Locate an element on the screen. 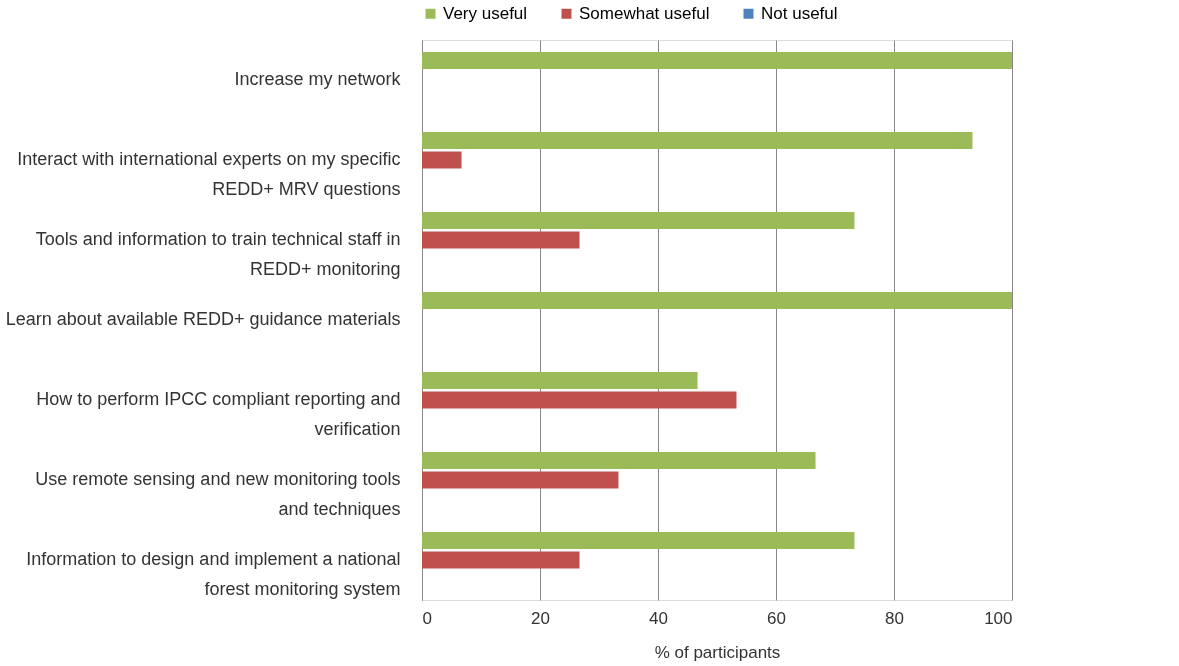 This screenshot has height=666, width=1179. x-tick-label: 60 is located at coordinates (776, 618).